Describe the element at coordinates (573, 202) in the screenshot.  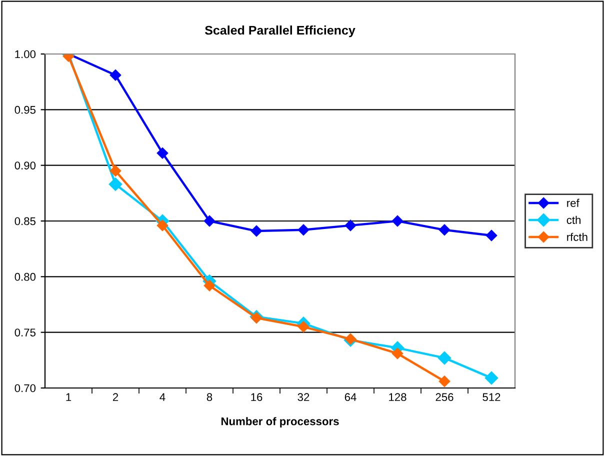
I see `legend-label: ref` at that location.